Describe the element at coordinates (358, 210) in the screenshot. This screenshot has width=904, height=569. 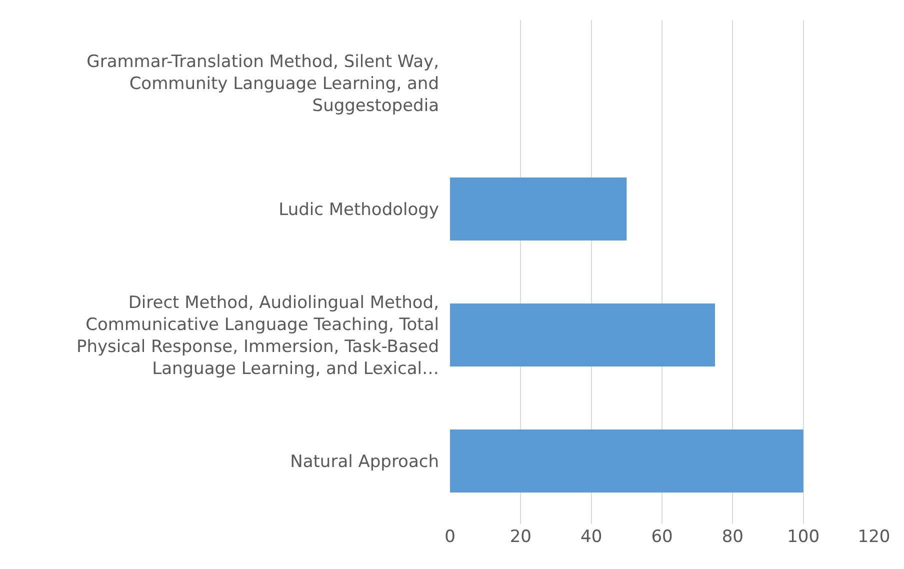
I see `y-tick-label: Ludic Methodology` at that location.